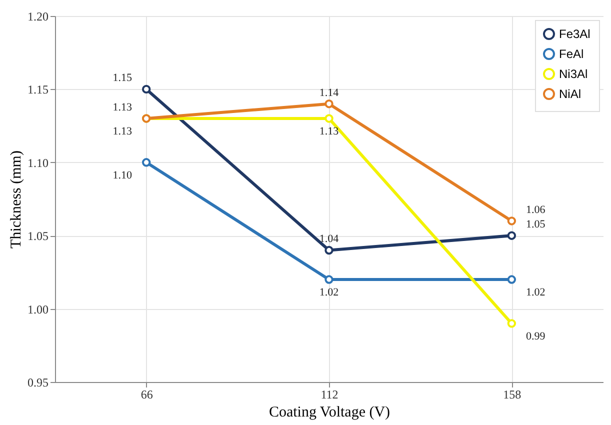  What do you see at coordinates (329, 412) in the screenshot?
I see `x-axis-title: Coating Voltage (V)` at bounding box center [329, 412].